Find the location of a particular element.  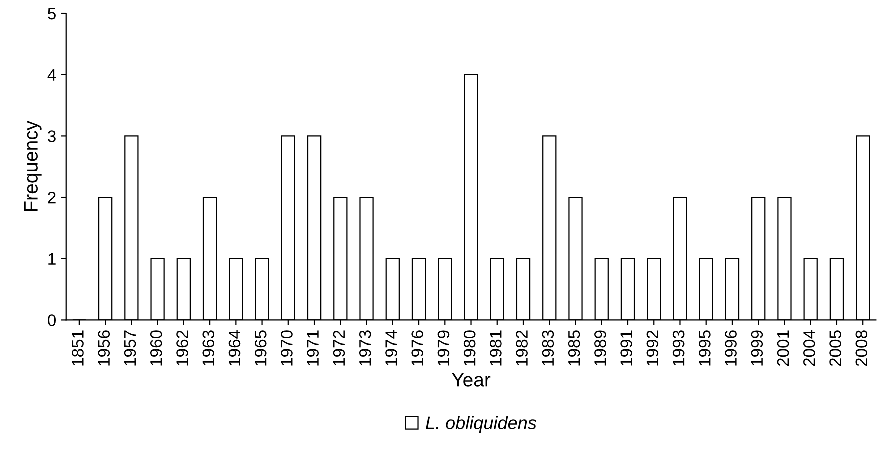

y-tick-label: 5 is located at coordinates (52, 14).